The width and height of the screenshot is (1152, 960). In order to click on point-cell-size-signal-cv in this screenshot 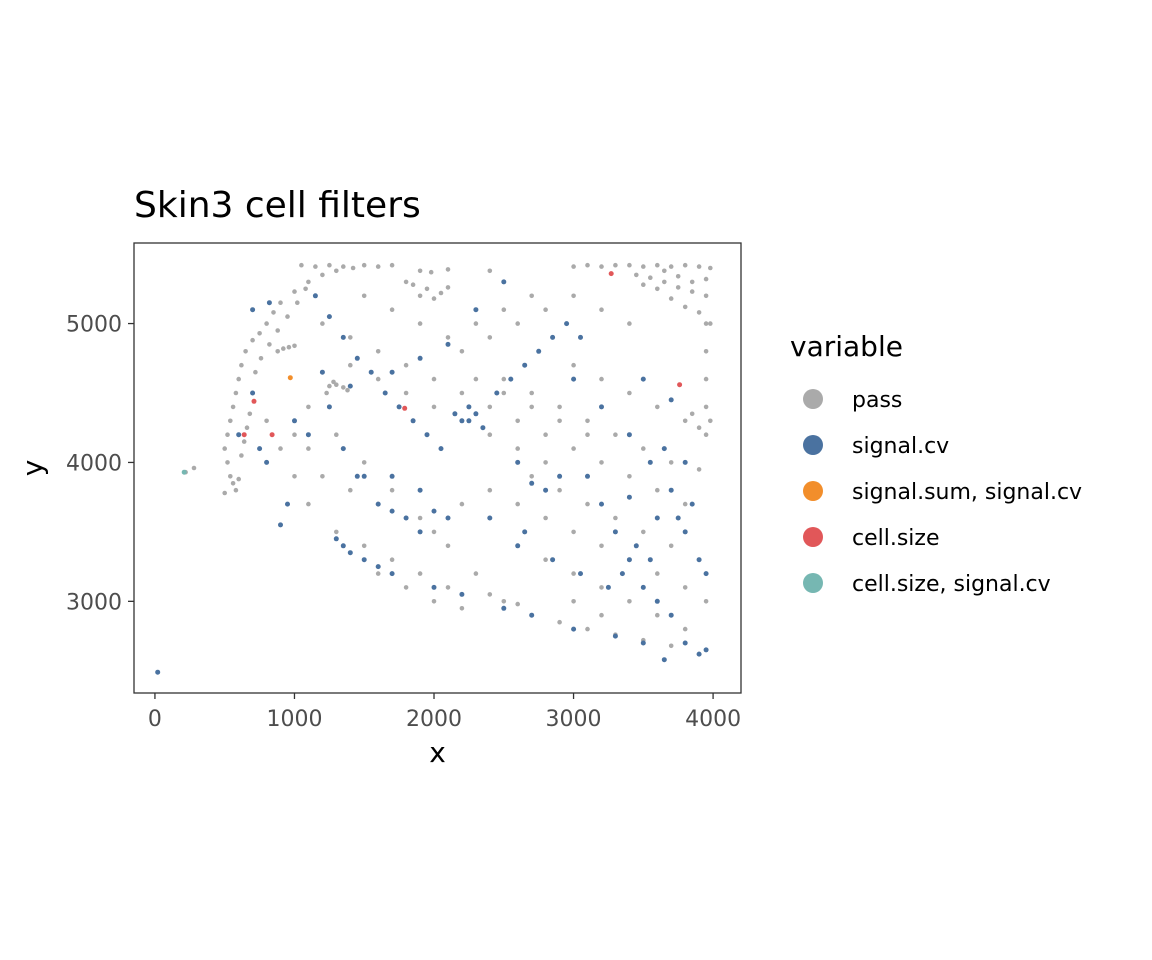, I will do `click(184, 472)`.